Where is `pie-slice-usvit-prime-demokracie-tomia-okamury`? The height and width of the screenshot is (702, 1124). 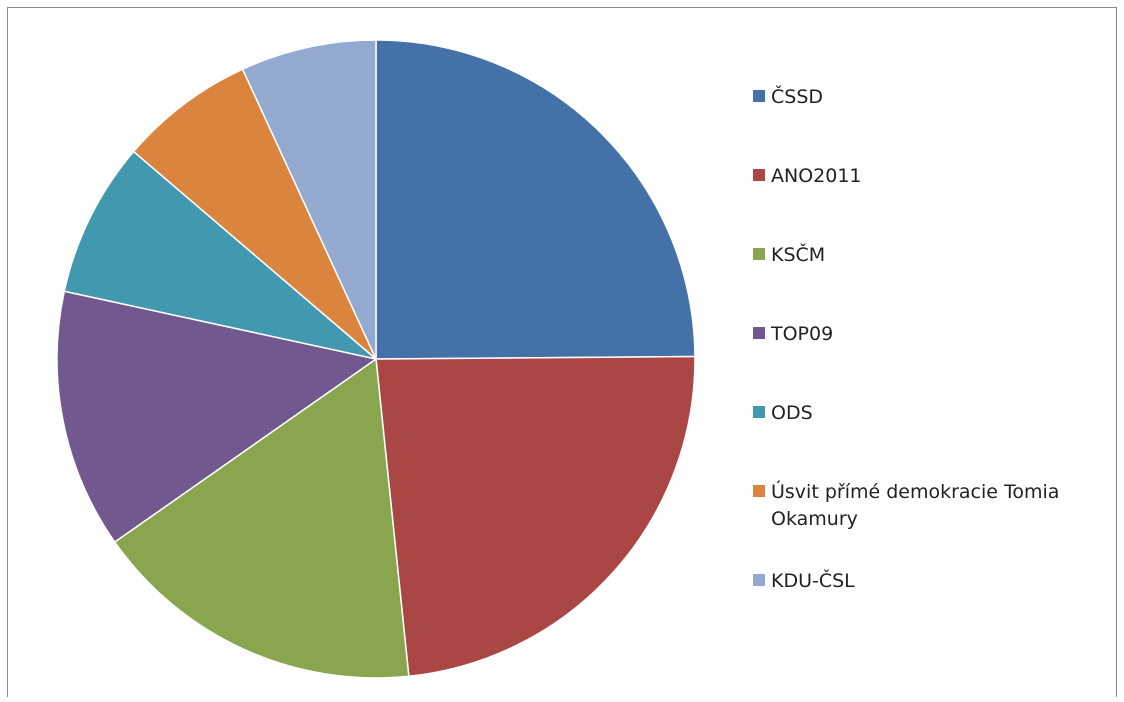 pie-slice-usvit-prime-demokracie-tomia-okamury is located at coordinates (254, 214).